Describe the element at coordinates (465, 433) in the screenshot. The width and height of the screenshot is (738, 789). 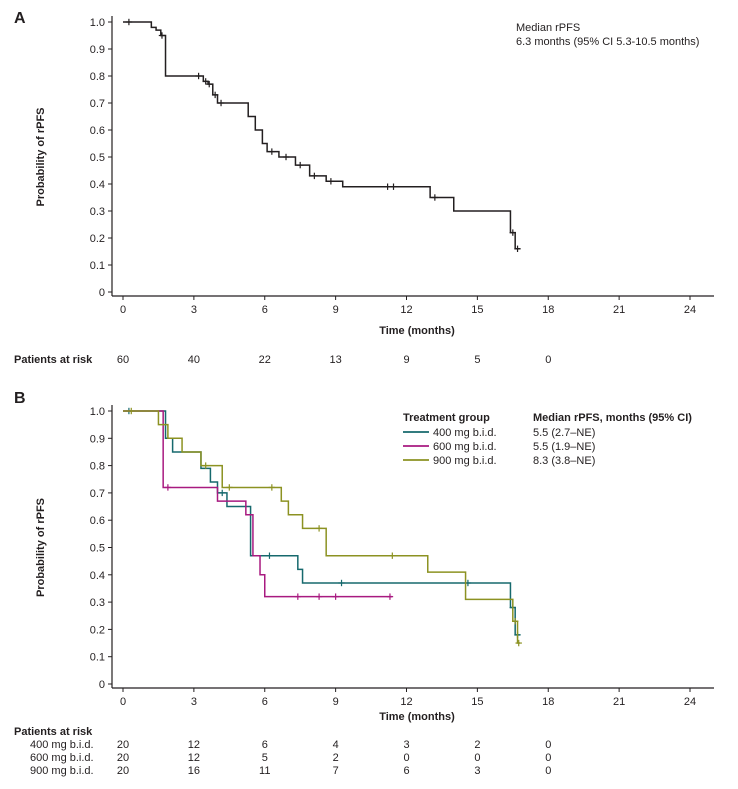
I see `legend-entry-label: 400 mg b.i.d.` at that location.